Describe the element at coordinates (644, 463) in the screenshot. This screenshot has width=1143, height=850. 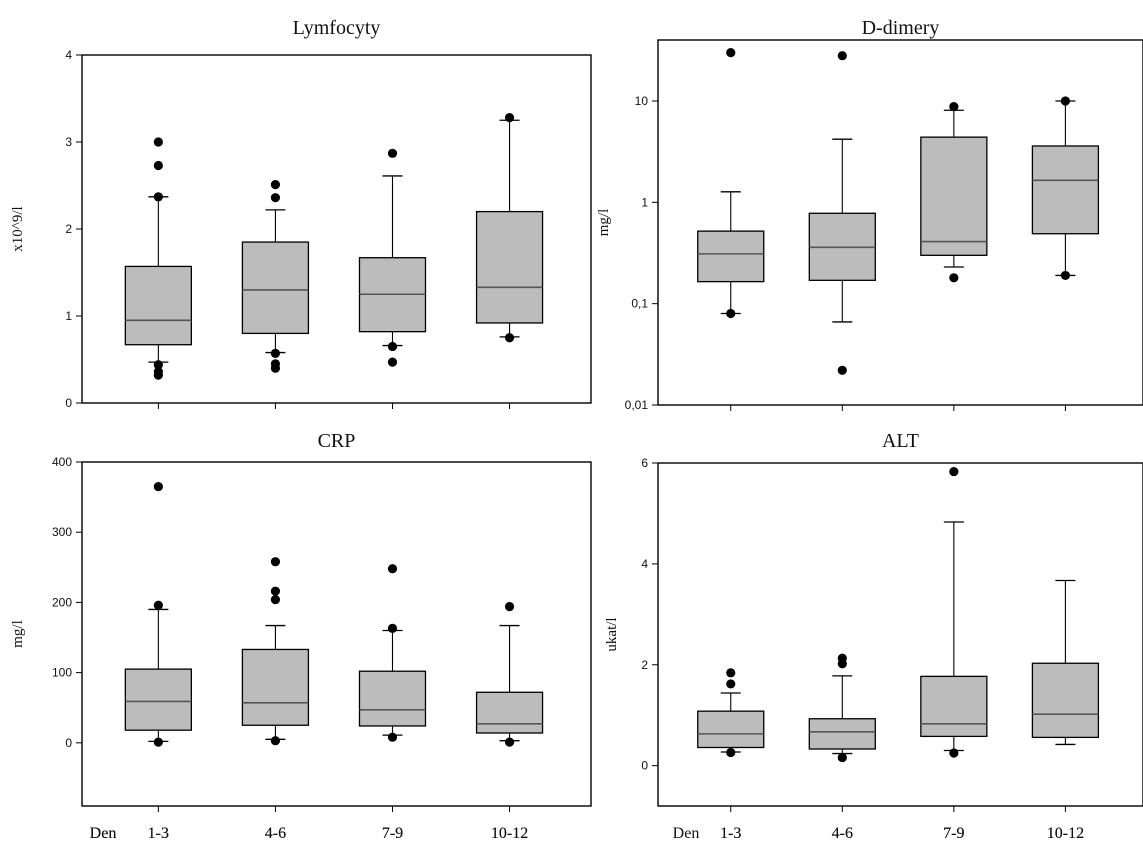
I see `y-tick-label: 6` at that location.